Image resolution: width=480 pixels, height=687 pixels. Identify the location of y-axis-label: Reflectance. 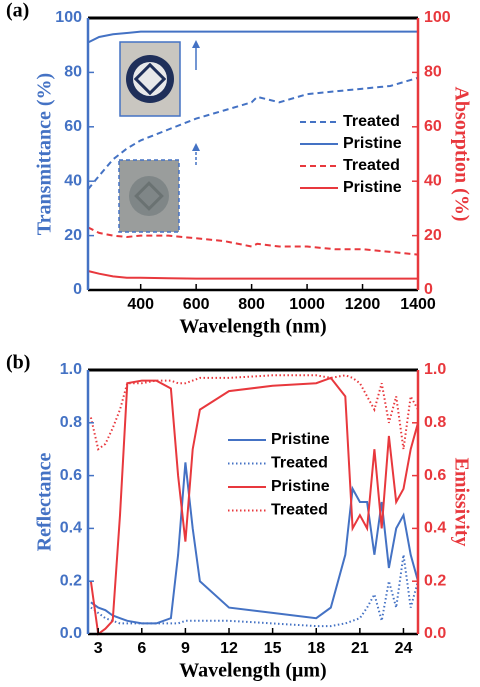
(45, 501).